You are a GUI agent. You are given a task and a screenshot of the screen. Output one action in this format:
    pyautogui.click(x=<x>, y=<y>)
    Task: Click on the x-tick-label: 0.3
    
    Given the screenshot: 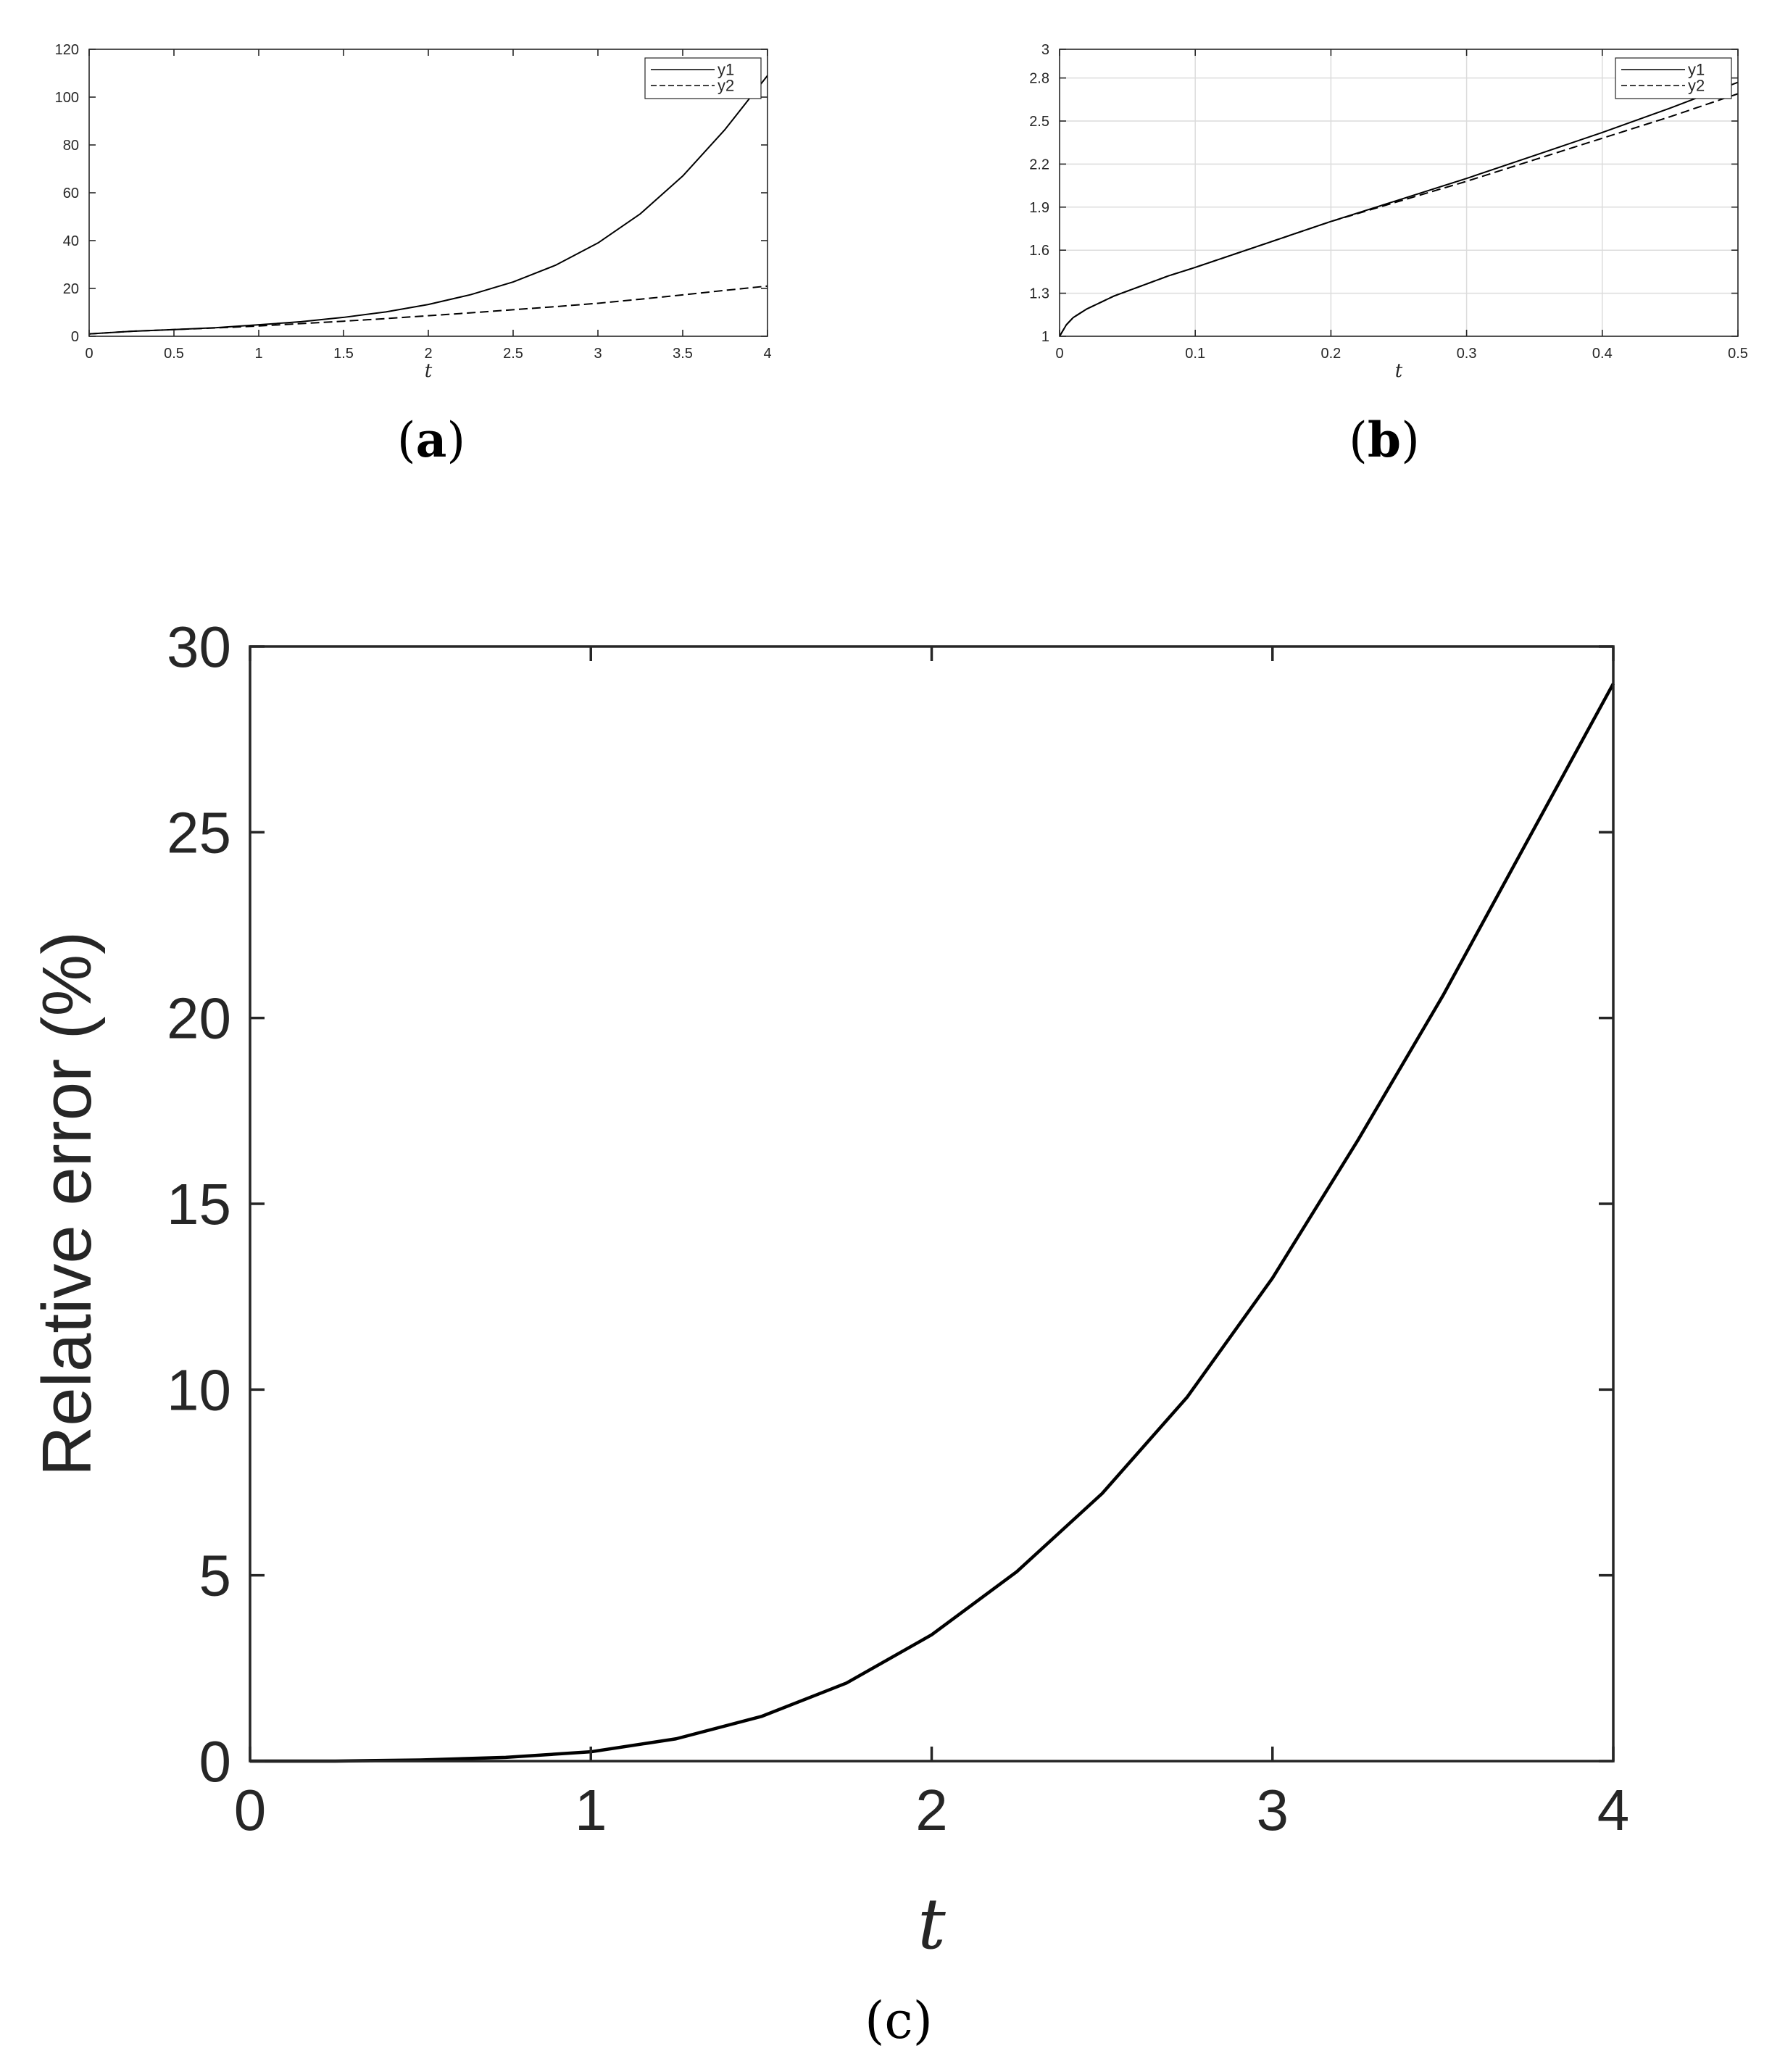 What is the action you would take?
    pyautogui.click(x=1467, y=354)
    